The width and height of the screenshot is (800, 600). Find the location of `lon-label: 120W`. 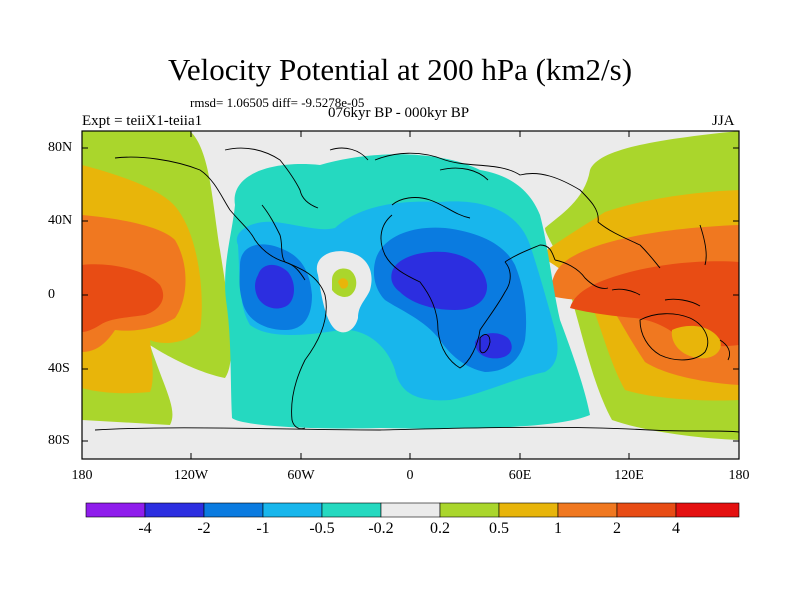

lon-label: 120W is located at coordinates (191, 475).